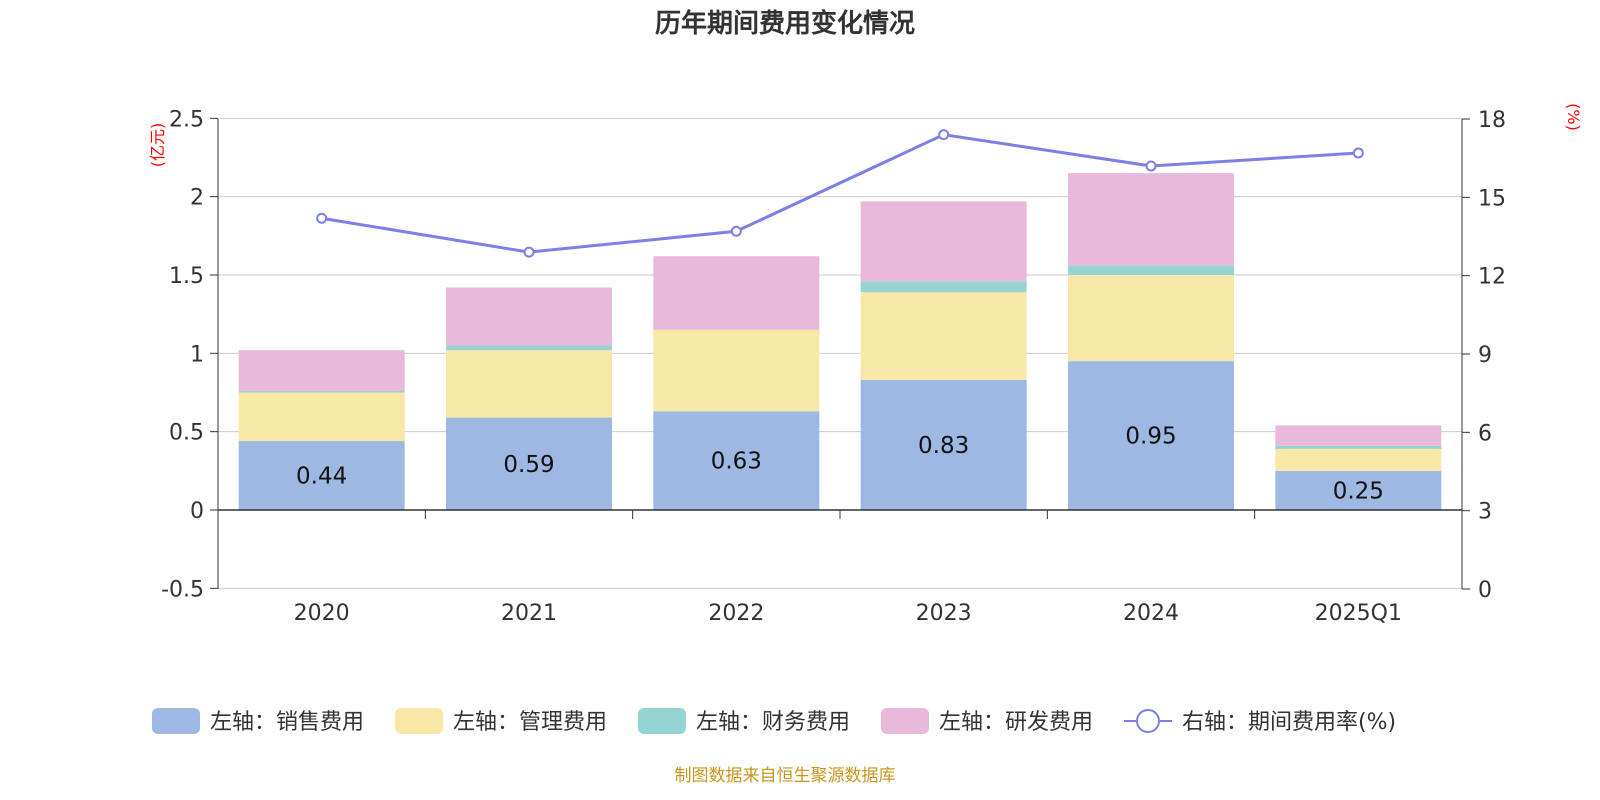 The image size is (1600, 800). I want to click on right-axis-tick-label: 3, so click(1485, 512).